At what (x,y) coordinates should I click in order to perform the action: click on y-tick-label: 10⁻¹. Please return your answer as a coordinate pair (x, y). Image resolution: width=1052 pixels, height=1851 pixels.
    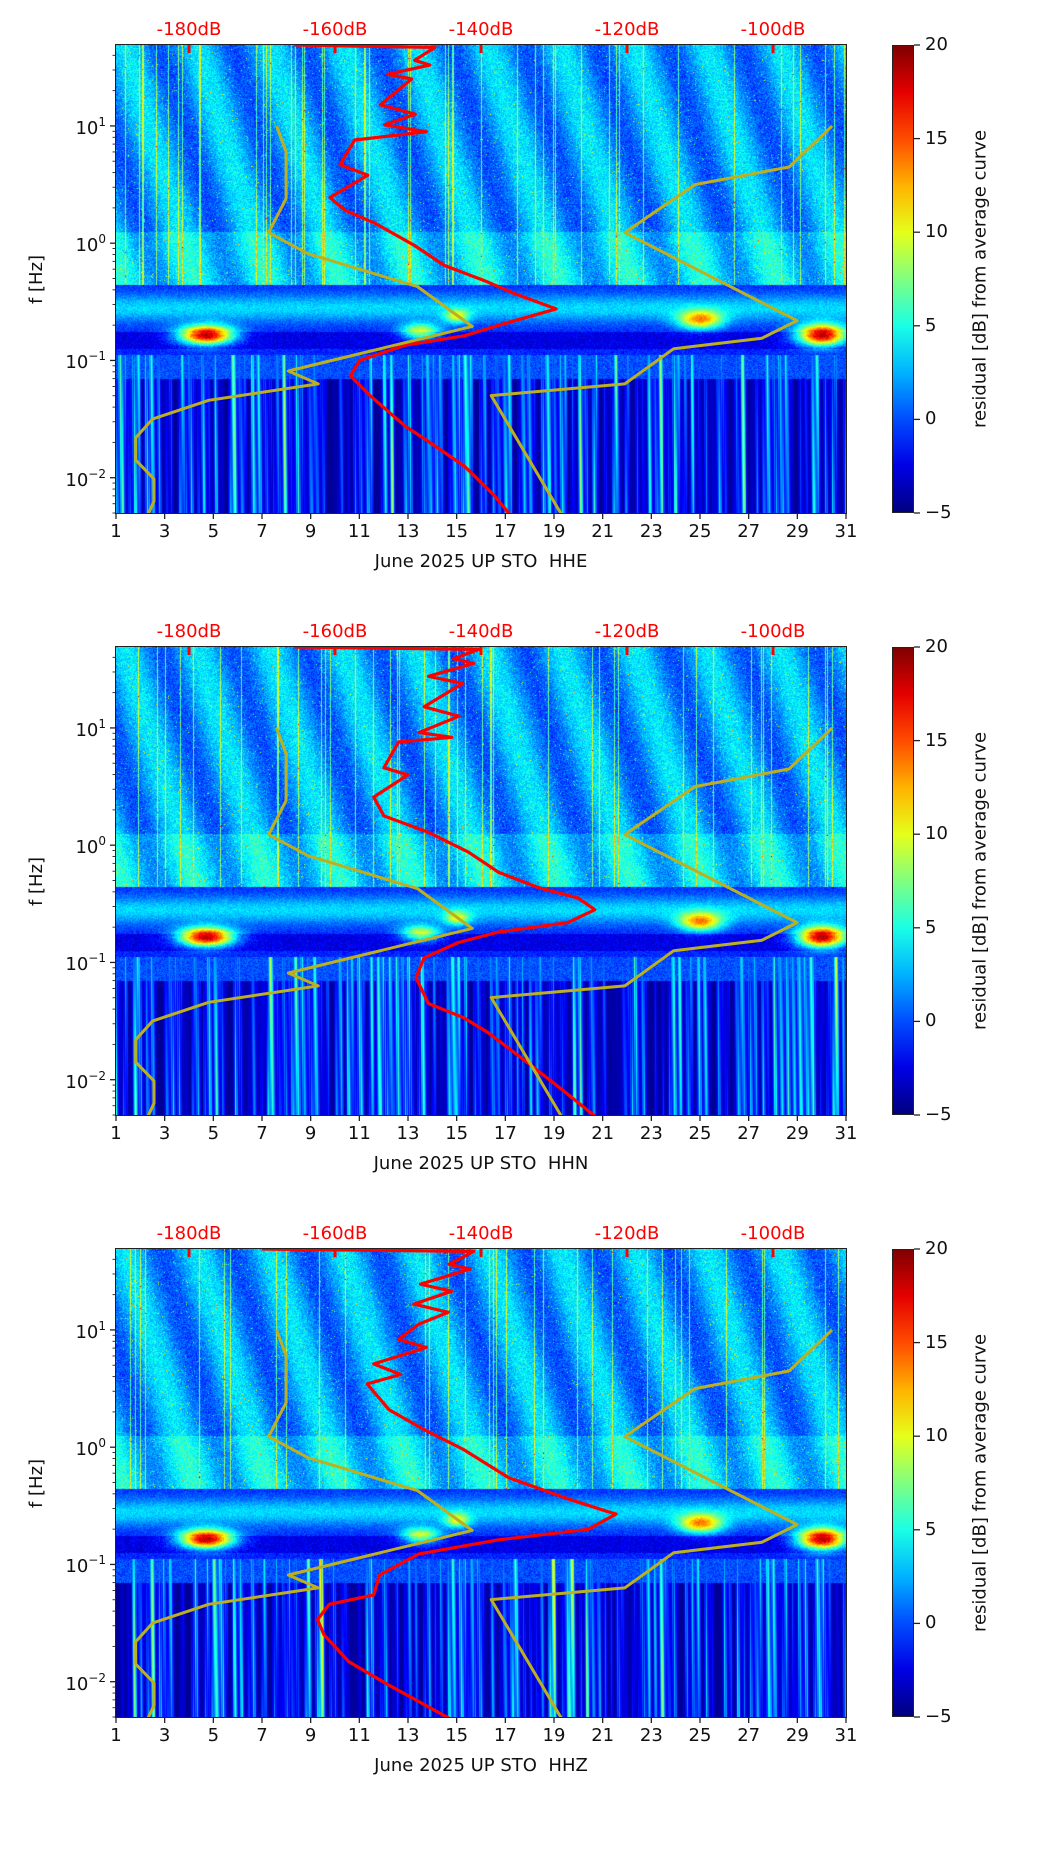
    Looking at the image, I should click on (85, 1565).